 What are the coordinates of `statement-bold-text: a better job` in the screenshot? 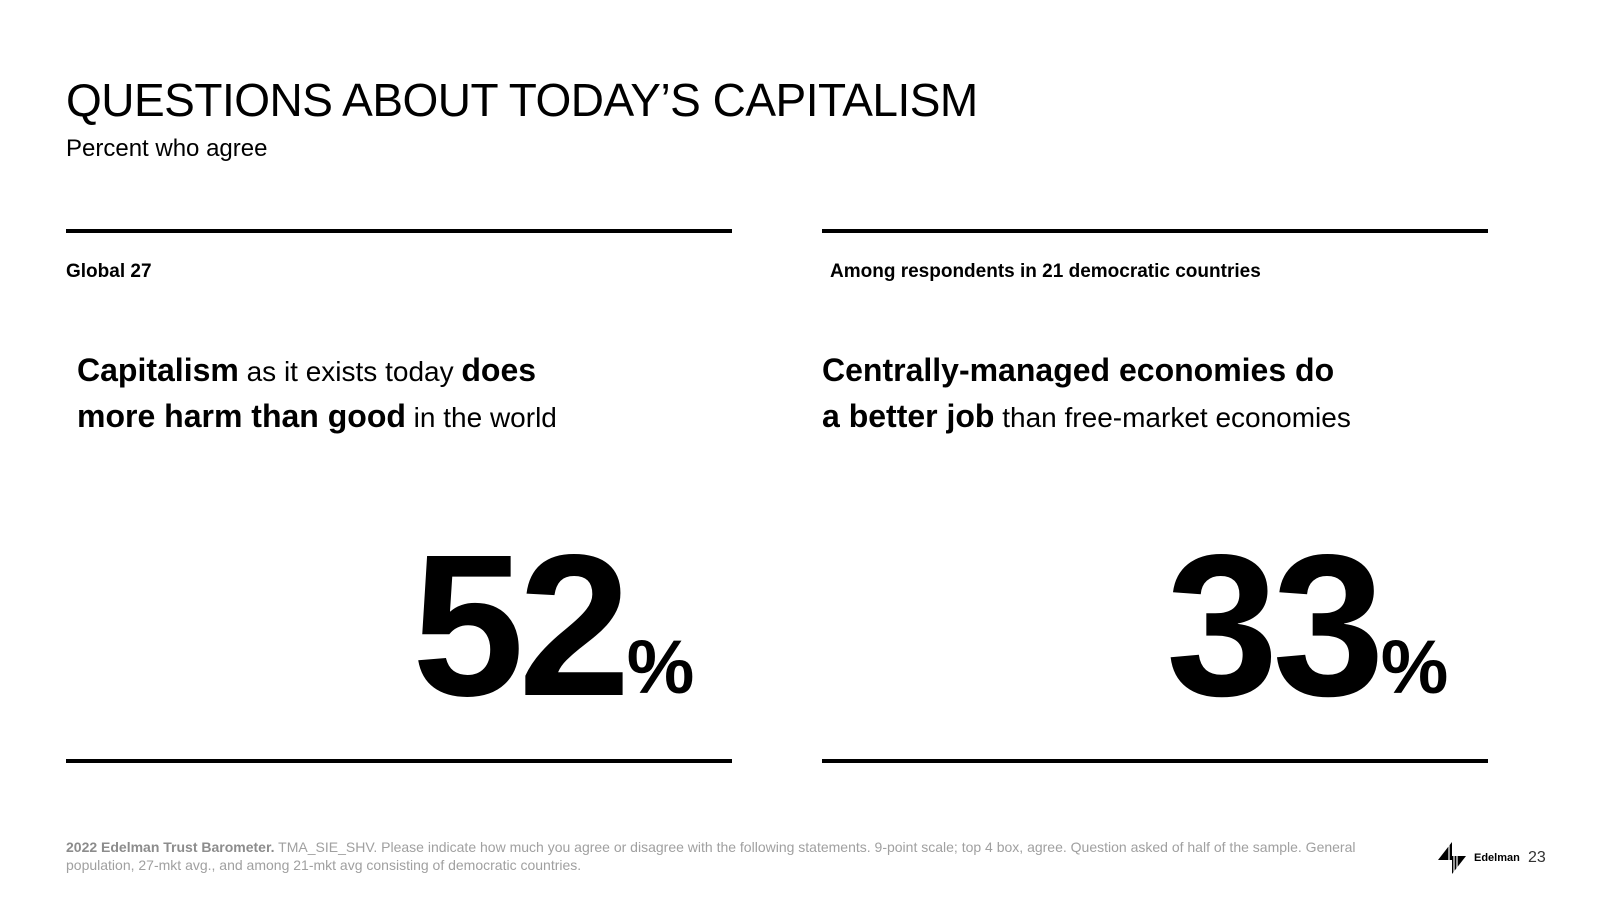 It's located at (908, 416).